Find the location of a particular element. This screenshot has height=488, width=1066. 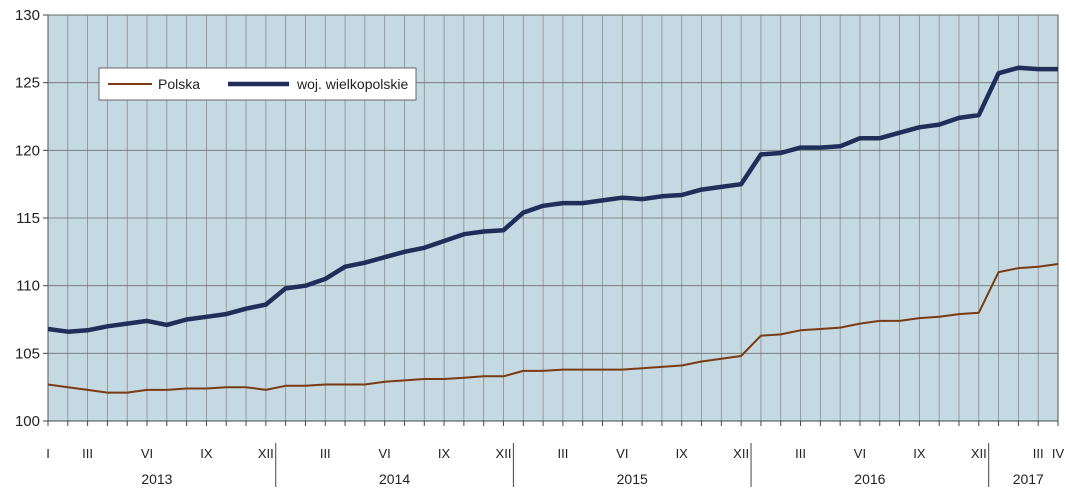

year-label: 2015 is located at coordinates (632, 479).